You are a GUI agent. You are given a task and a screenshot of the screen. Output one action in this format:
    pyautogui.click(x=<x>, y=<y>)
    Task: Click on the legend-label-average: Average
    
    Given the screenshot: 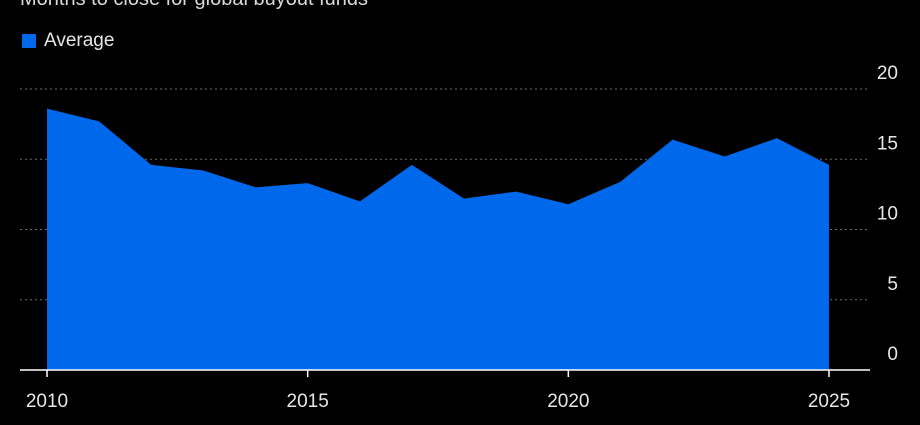 What is the action you would take?
    pyautogui.click(x=79, y=40)
    